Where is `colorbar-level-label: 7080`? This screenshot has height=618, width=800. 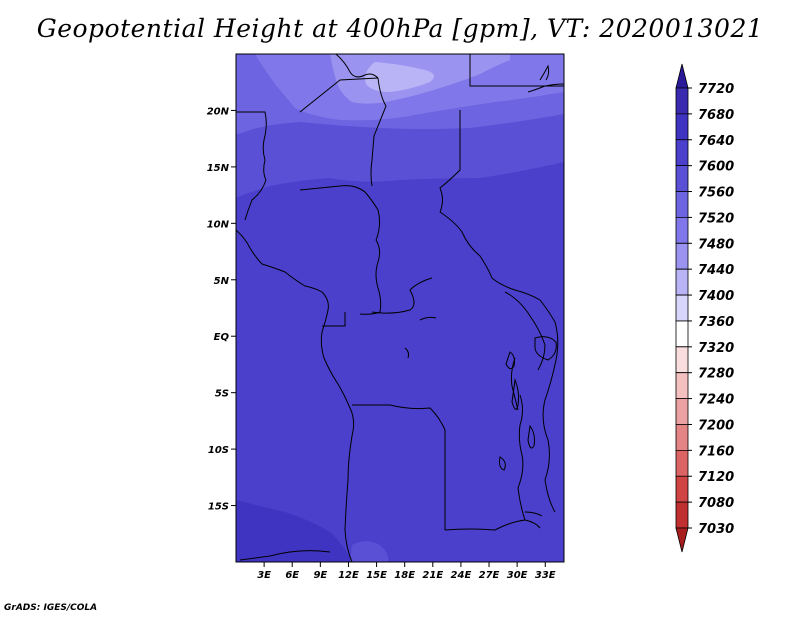 colorbar-level-label: 7080 is located at coordinates (716, 503).